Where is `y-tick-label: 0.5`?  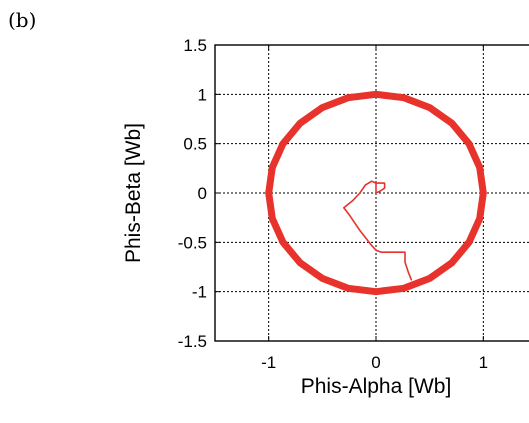
y-tick-label: 0.5 is located at coordinates (195, 144).